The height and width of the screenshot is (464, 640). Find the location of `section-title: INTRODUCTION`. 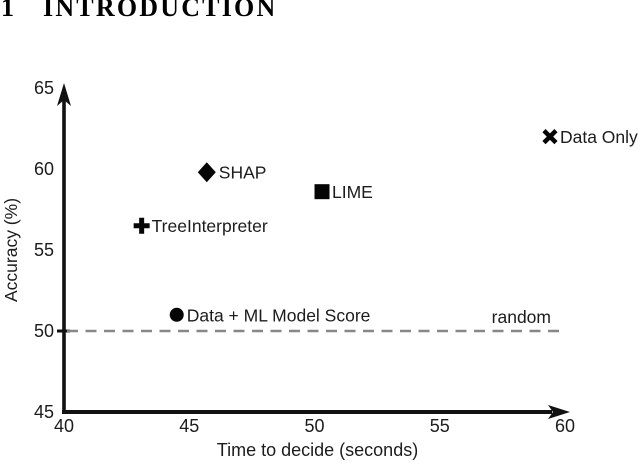

section-title: INTRODUCTION is located at coordinates (160, 11).